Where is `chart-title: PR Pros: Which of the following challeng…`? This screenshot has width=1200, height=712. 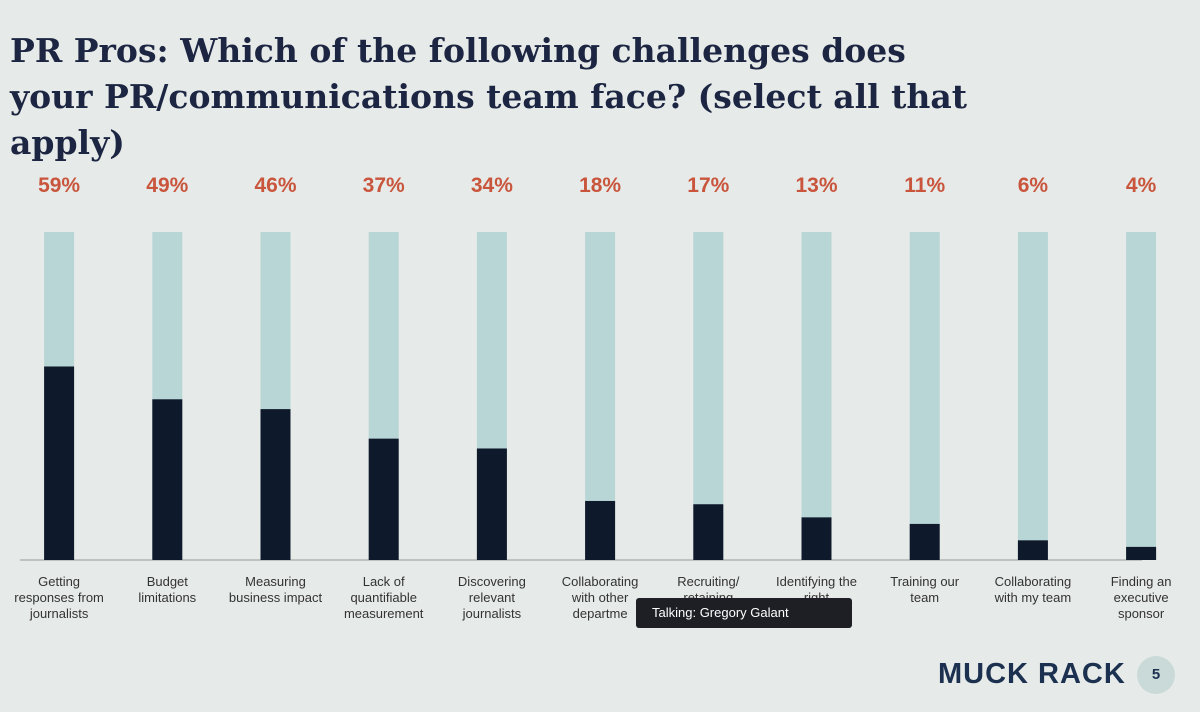 chart-title: PR Pros: Which of the following challeng… is located at coordinates (488, 96).